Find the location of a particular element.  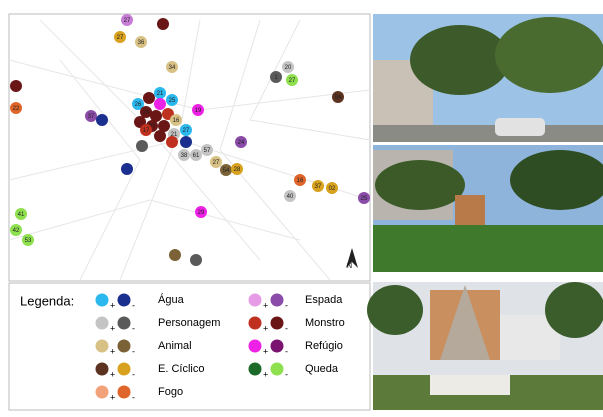

dot-label: 1 is located at coordinates (276, 78).